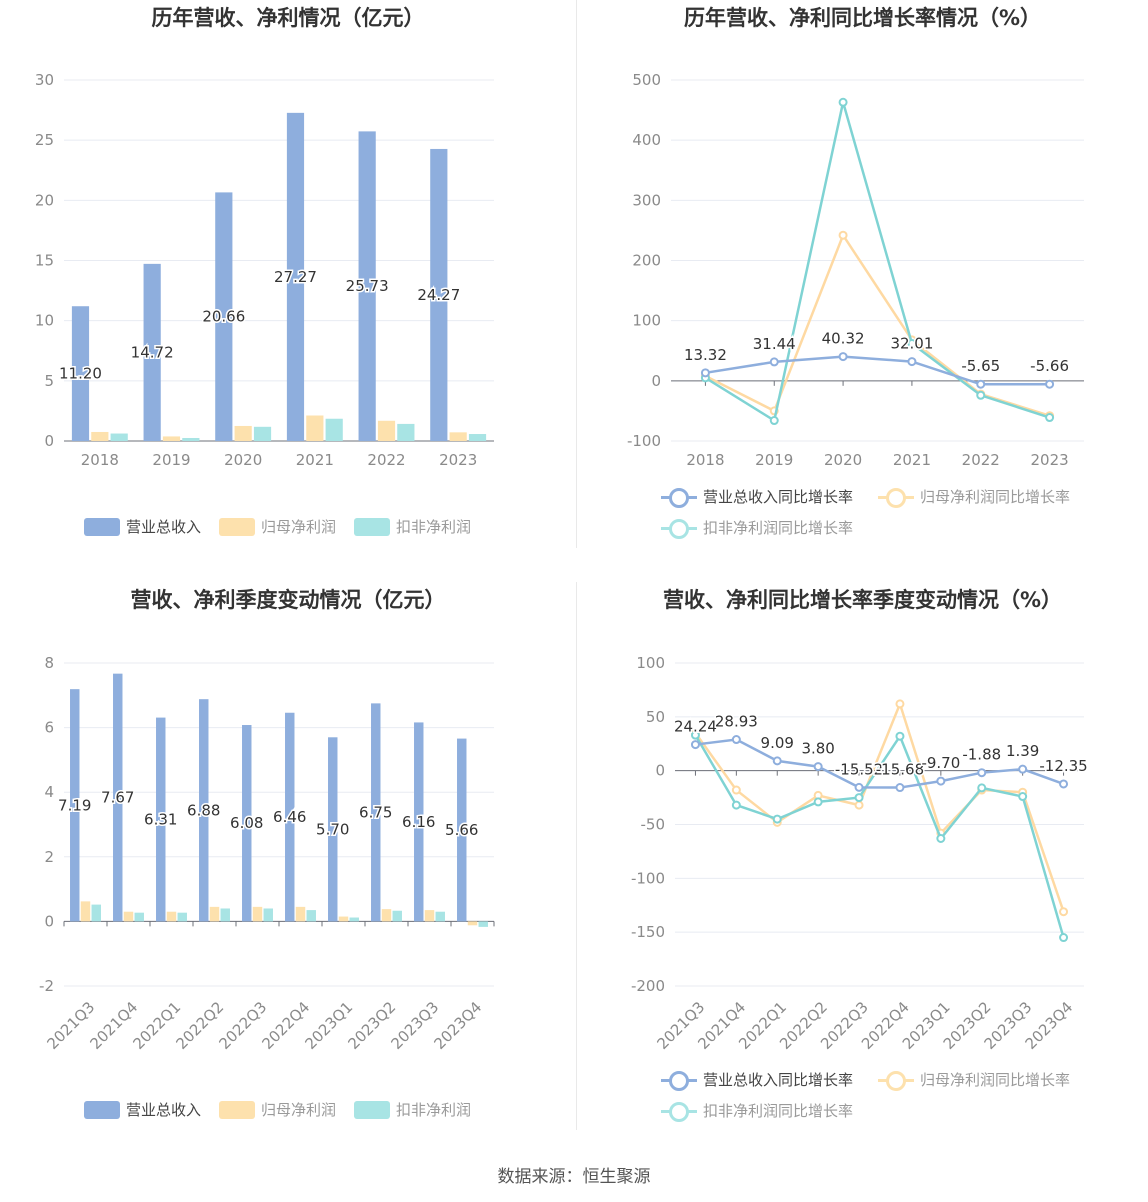 The height and width of the screenshot is (1202, 1148). Describe the element at coordinates (434, 527) in the screenshot. I see `legend-label: 扣非净利润` at that location.